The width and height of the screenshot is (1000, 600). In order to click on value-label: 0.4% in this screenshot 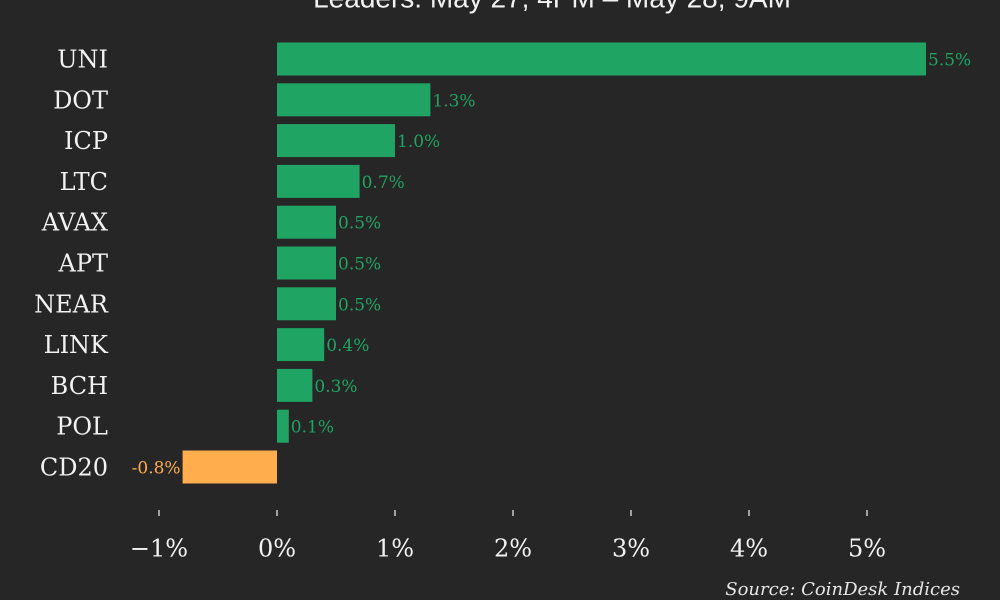, I will do `click(347, 346)`.